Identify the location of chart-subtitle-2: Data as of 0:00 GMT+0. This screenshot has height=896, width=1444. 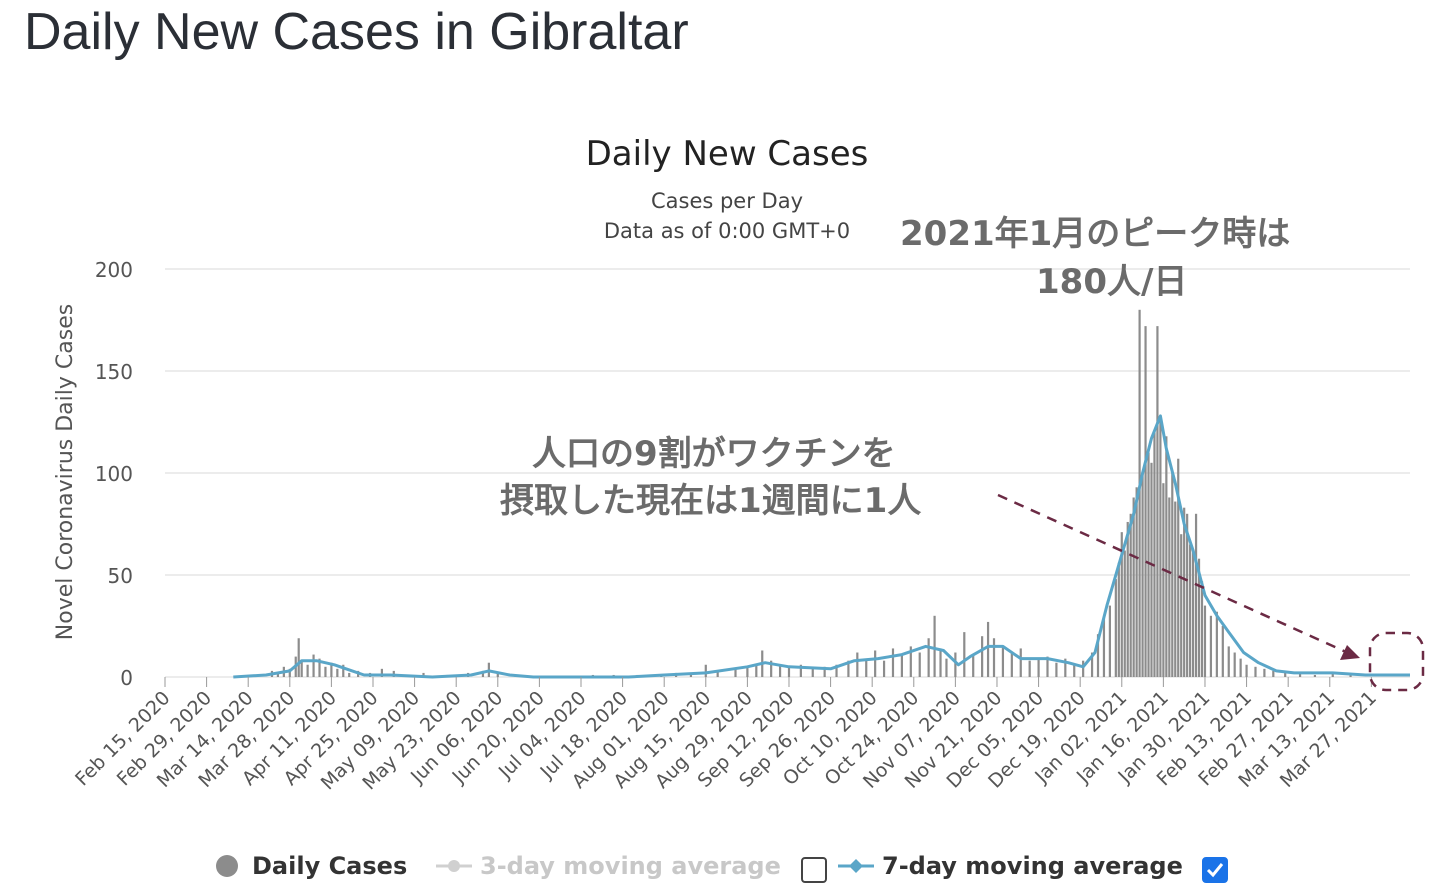
(727, 231).